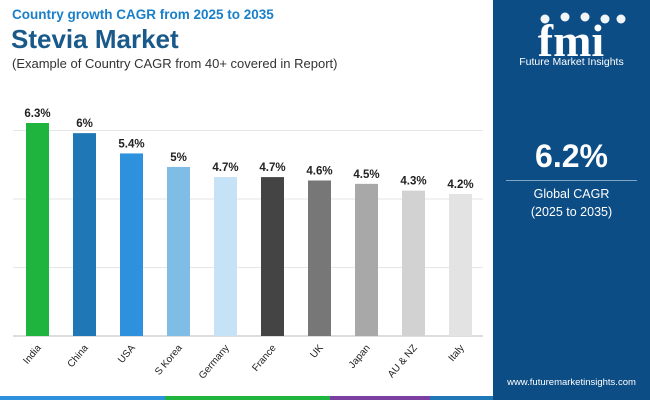 Image resolution: width=650 pixels, height=400 pixels. I want to click on tick-label: India, so click(32, 355).